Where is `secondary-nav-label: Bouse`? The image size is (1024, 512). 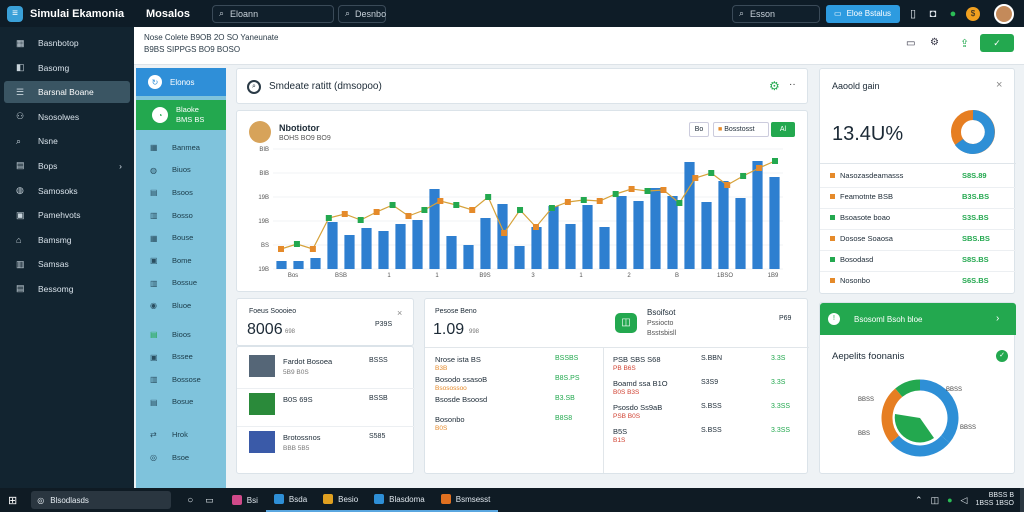 secondary-nav-label: Bouse is located at coordinates (183, 238).